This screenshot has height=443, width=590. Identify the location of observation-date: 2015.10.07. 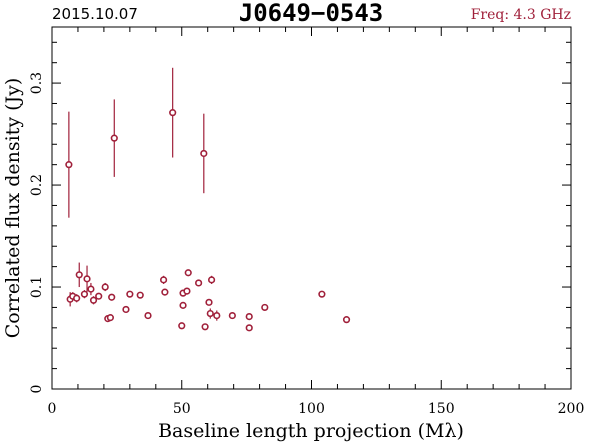
(95, 14).